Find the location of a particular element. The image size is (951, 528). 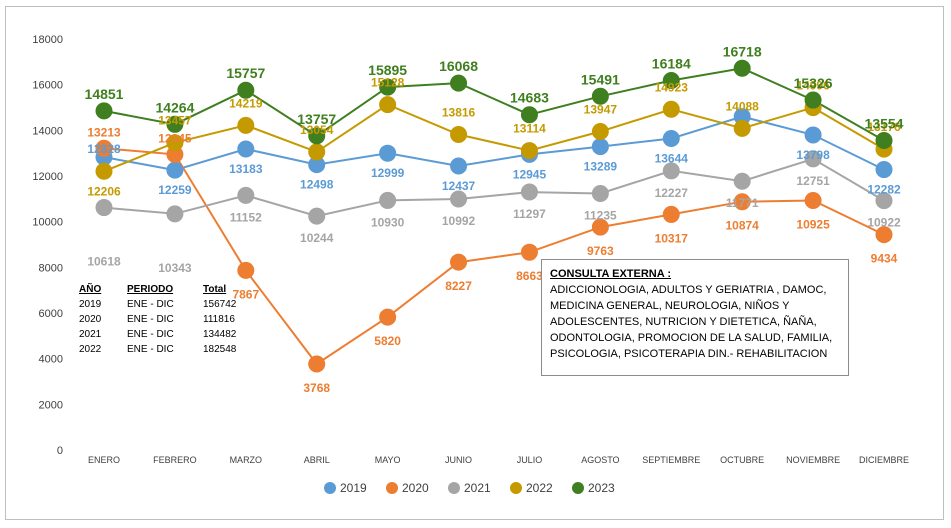

data-label-2019: 12828 is located at coordinates (104, 149).